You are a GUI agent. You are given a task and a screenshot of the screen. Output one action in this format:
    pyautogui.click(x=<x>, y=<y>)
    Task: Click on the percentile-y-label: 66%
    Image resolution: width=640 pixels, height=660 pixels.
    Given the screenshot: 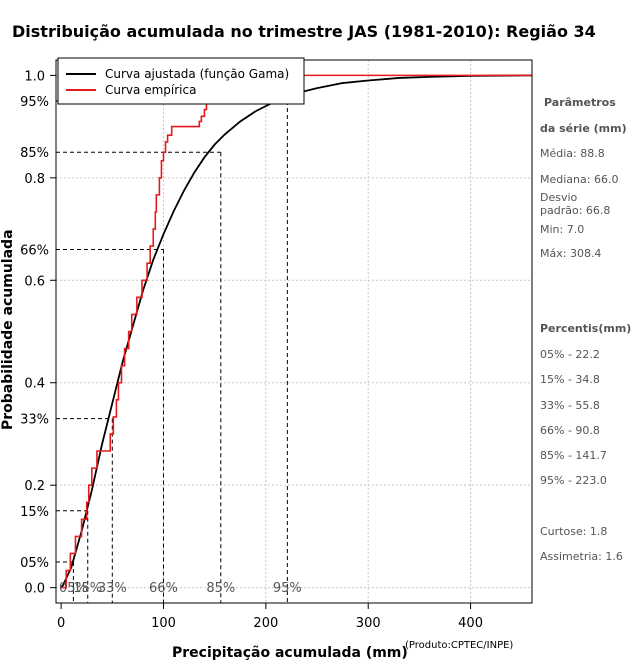 What is the action you would take?
    pyautogui.click(x=34, y=251)
    